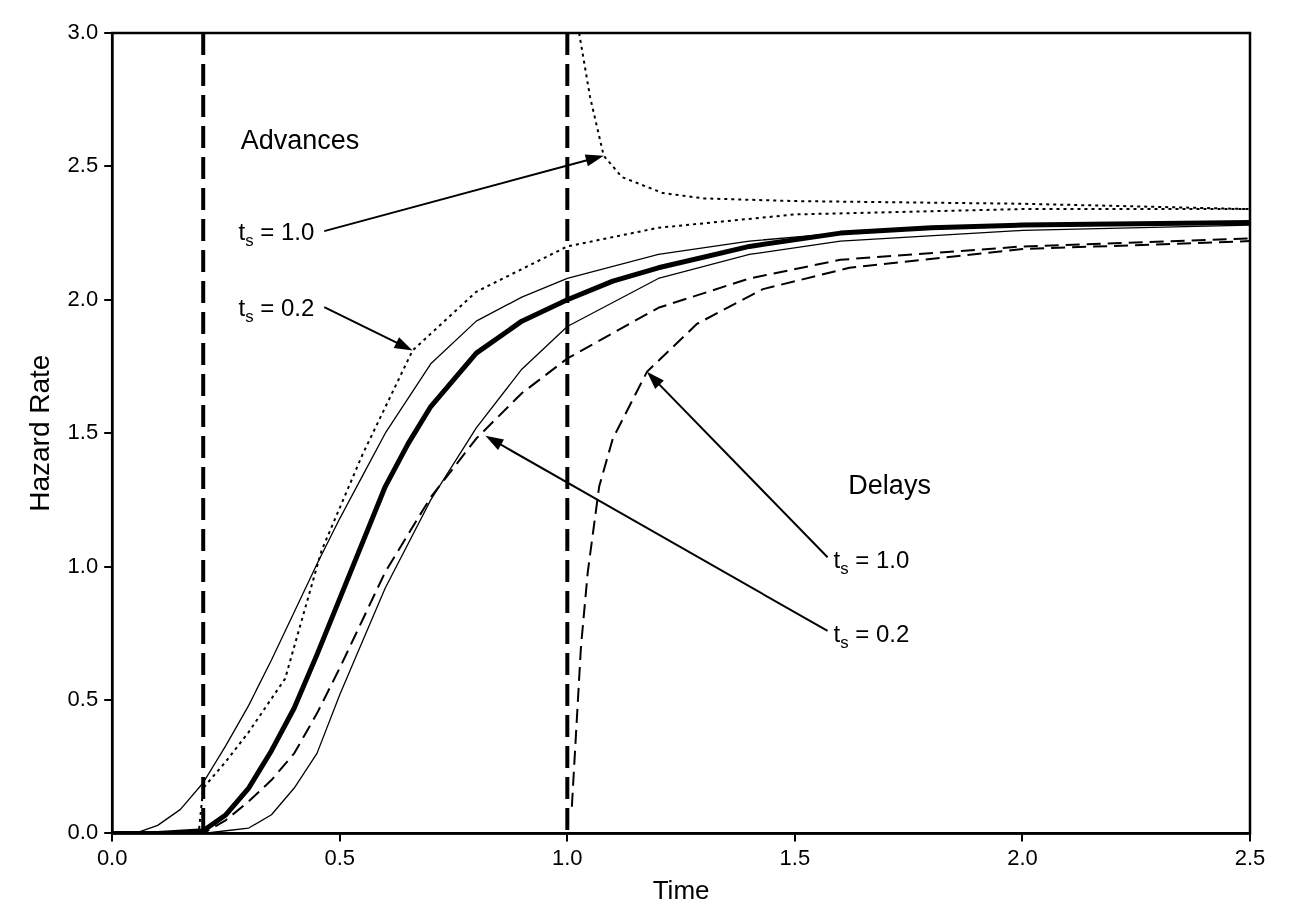 Image resolution: width=1290 pixels, height=919 pixels. I want to click on x-axis-title: Time, so click(681, 889).